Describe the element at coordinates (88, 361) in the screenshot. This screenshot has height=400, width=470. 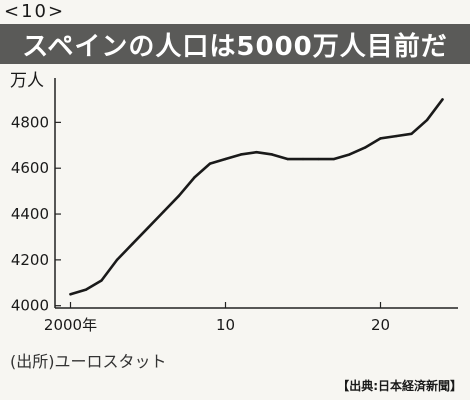
I see `source-note: (出所)ユーロスタット` at that location.